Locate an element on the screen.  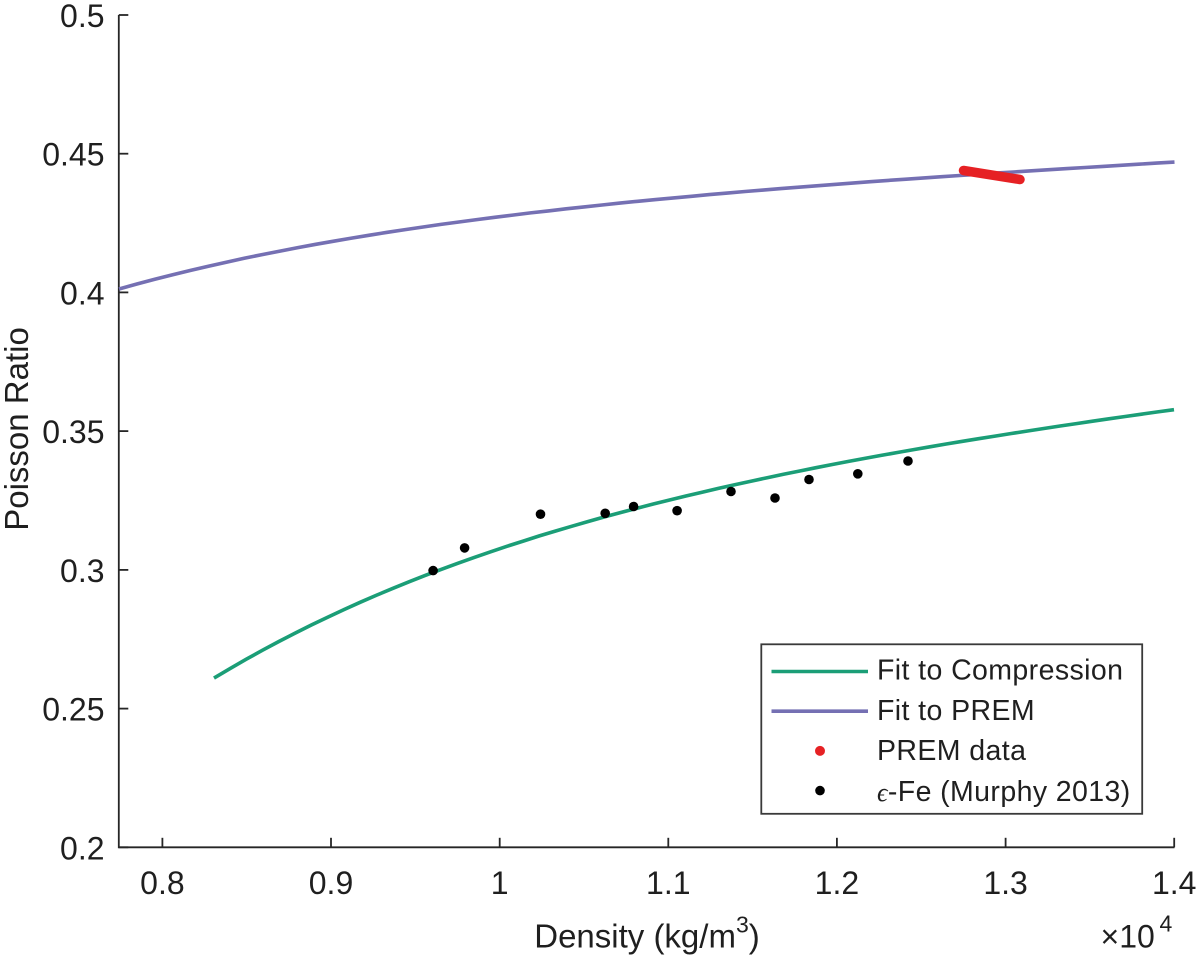
svg-text: 0.2 is located at coordinates (82, 848).